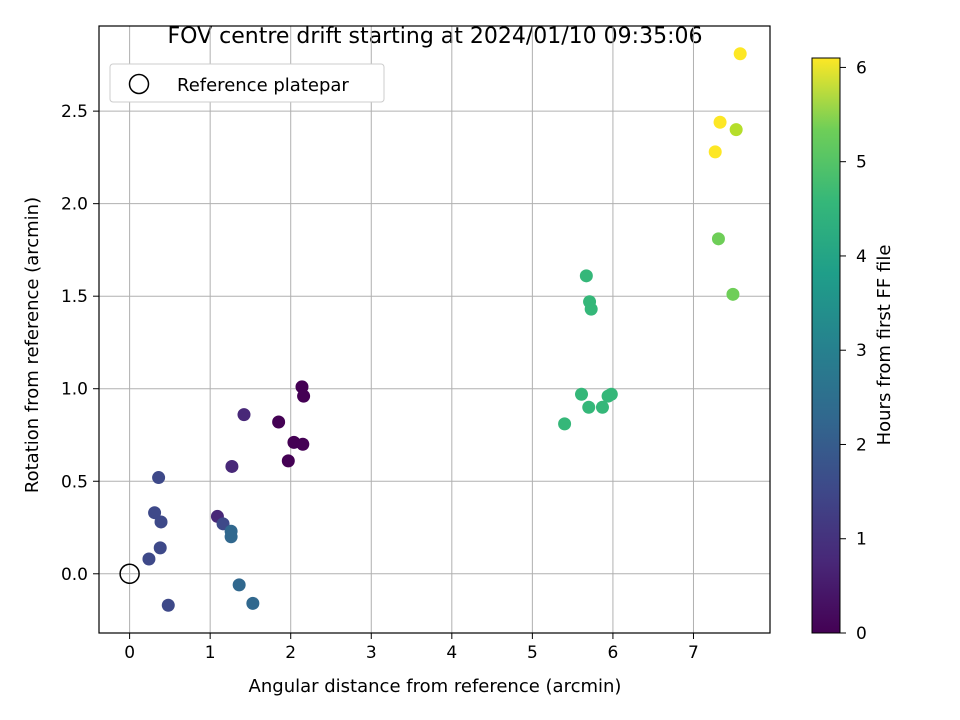  What do you see at coordinates (290, 653) in the screenshot?
I see `x-tick-label: 2` at bounding box center [290, 653].